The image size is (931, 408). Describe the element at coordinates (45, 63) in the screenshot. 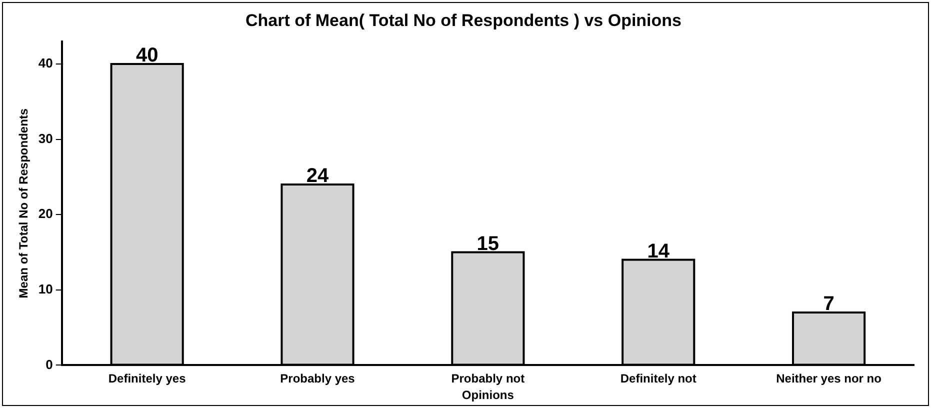

I see `y-tick-label: 40` at that location.